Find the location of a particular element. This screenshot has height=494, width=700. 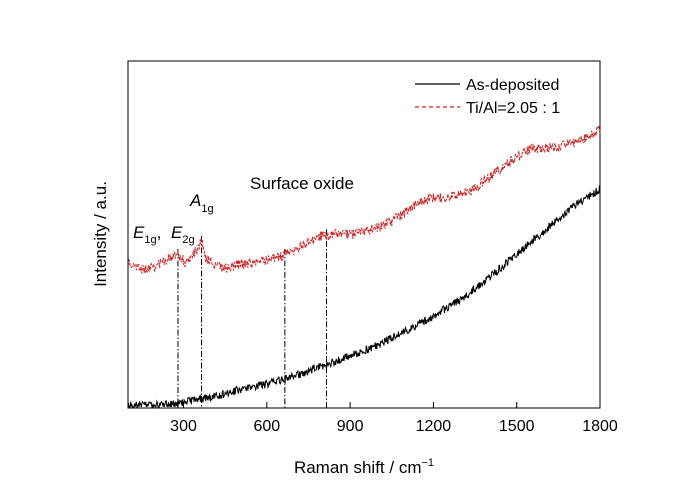

x-tick-label: 1200 is located at coordinates (434, 426).